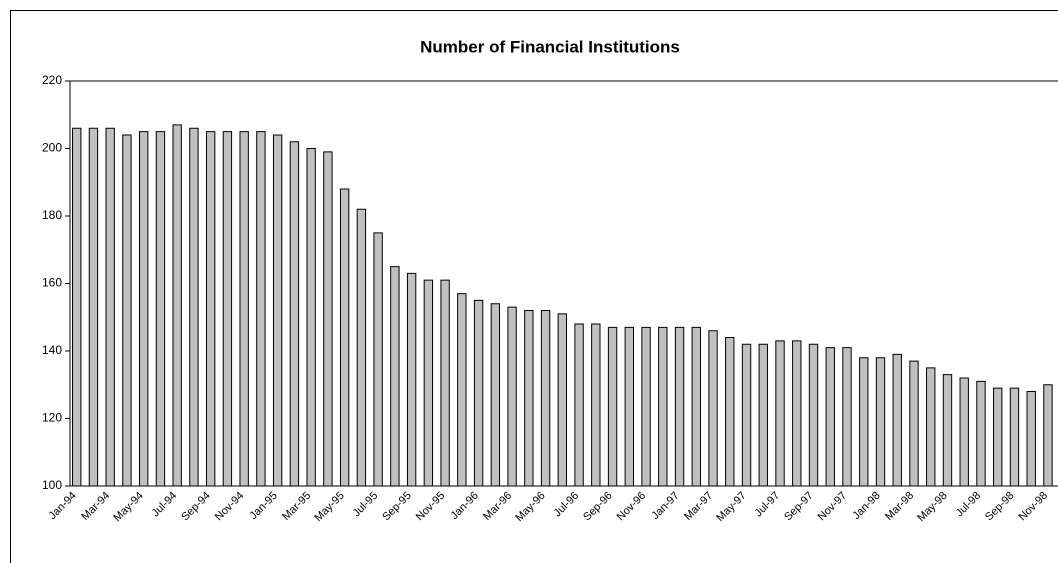  What do you see at coordinates (52, 283) in the screenshot?
I see `y-tick-label: 160` at bounding box center [52, 283].